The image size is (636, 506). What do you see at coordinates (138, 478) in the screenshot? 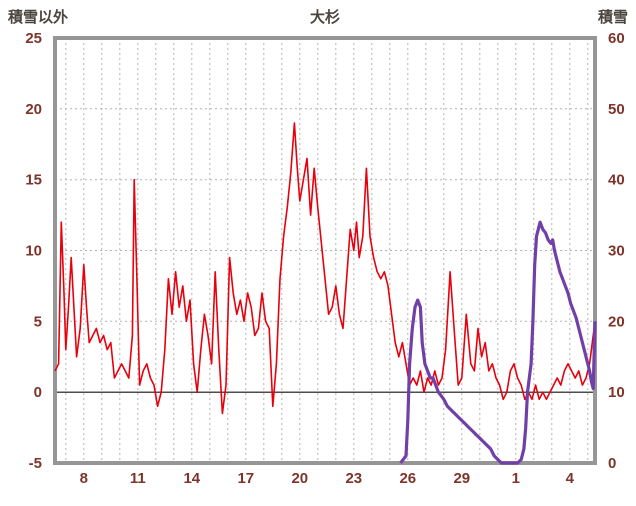
I see `x-tick-label: 11` at bounding box center [138, 478].